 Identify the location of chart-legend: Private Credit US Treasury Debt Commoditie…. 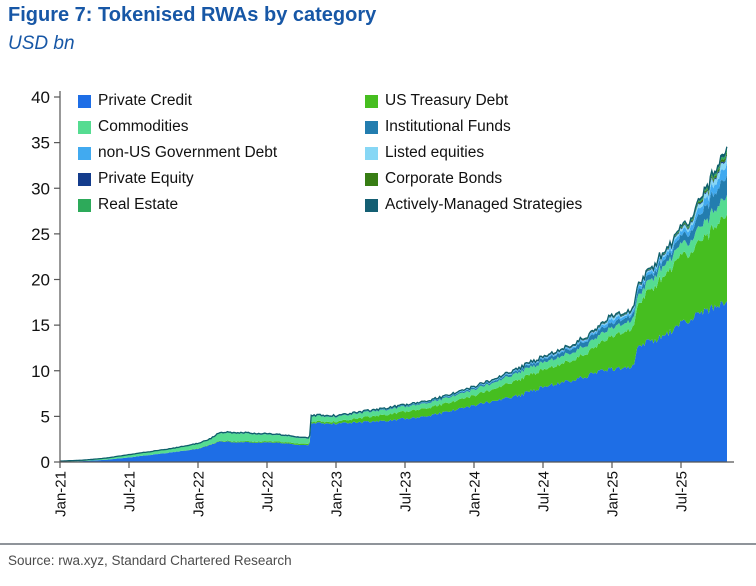
(330, 153).